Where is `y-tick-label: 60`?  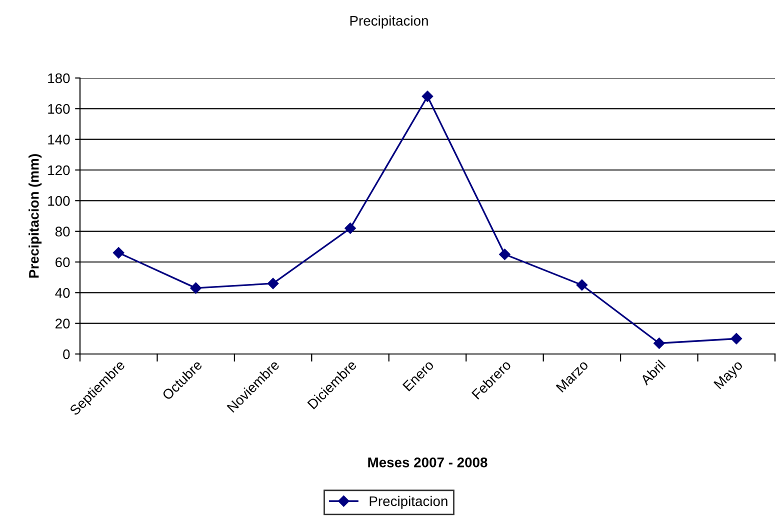
y-tick-label: 60 is located at coordinates (63, 262).